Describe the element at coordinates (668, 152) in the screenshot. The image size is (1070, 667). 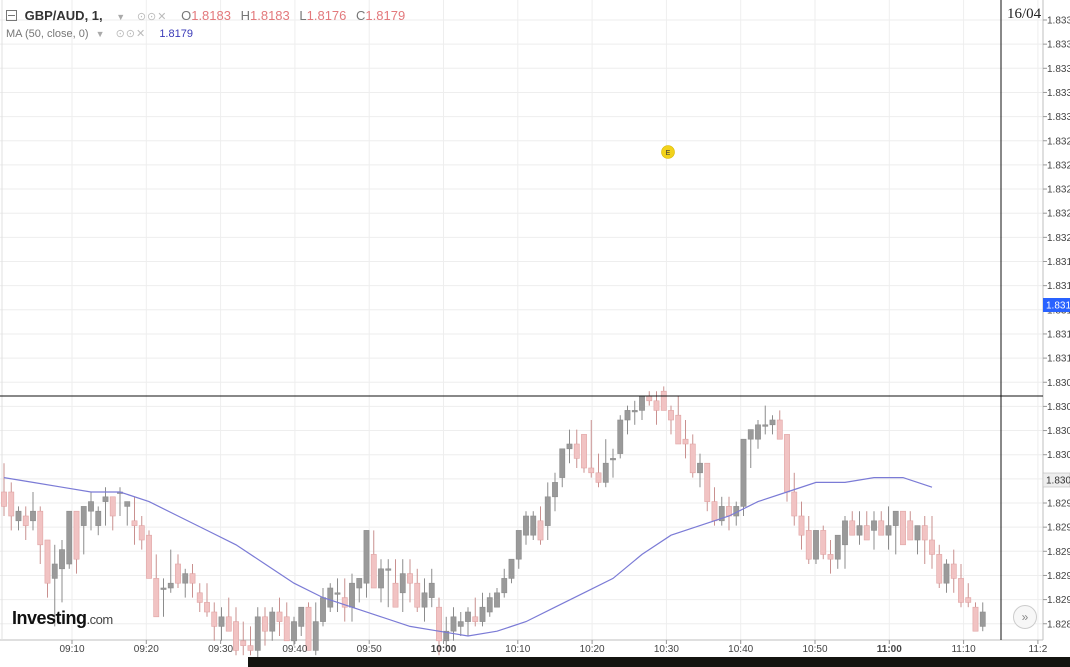
I see `event-marker: E` at that location.